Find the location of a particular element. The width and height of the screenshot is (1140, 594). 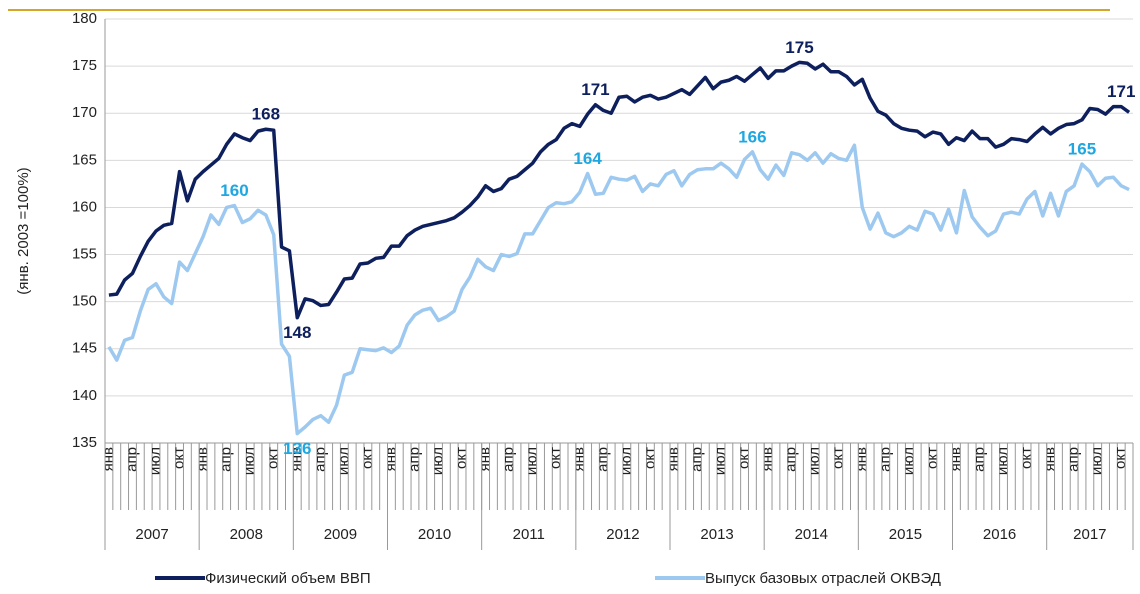

y-tick-label: 180 is located at coordinates (84, 18).